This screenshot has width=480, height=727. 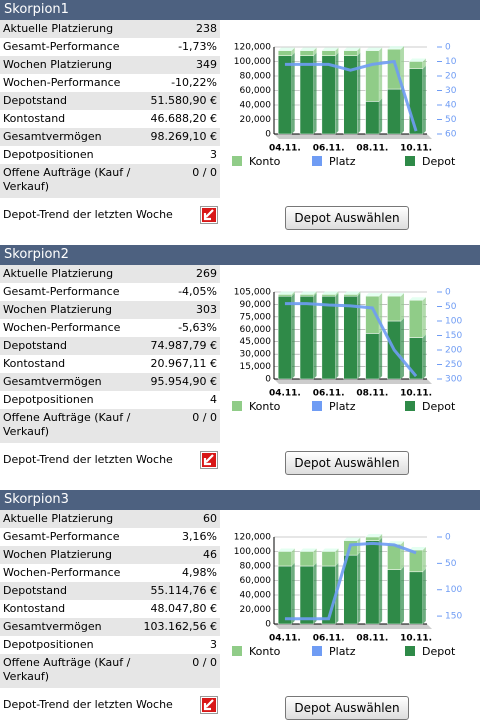 What do you see at coordinates (210, 518) in the screenshot?
I see `row-value: 60` at bounding box center [210, 518].